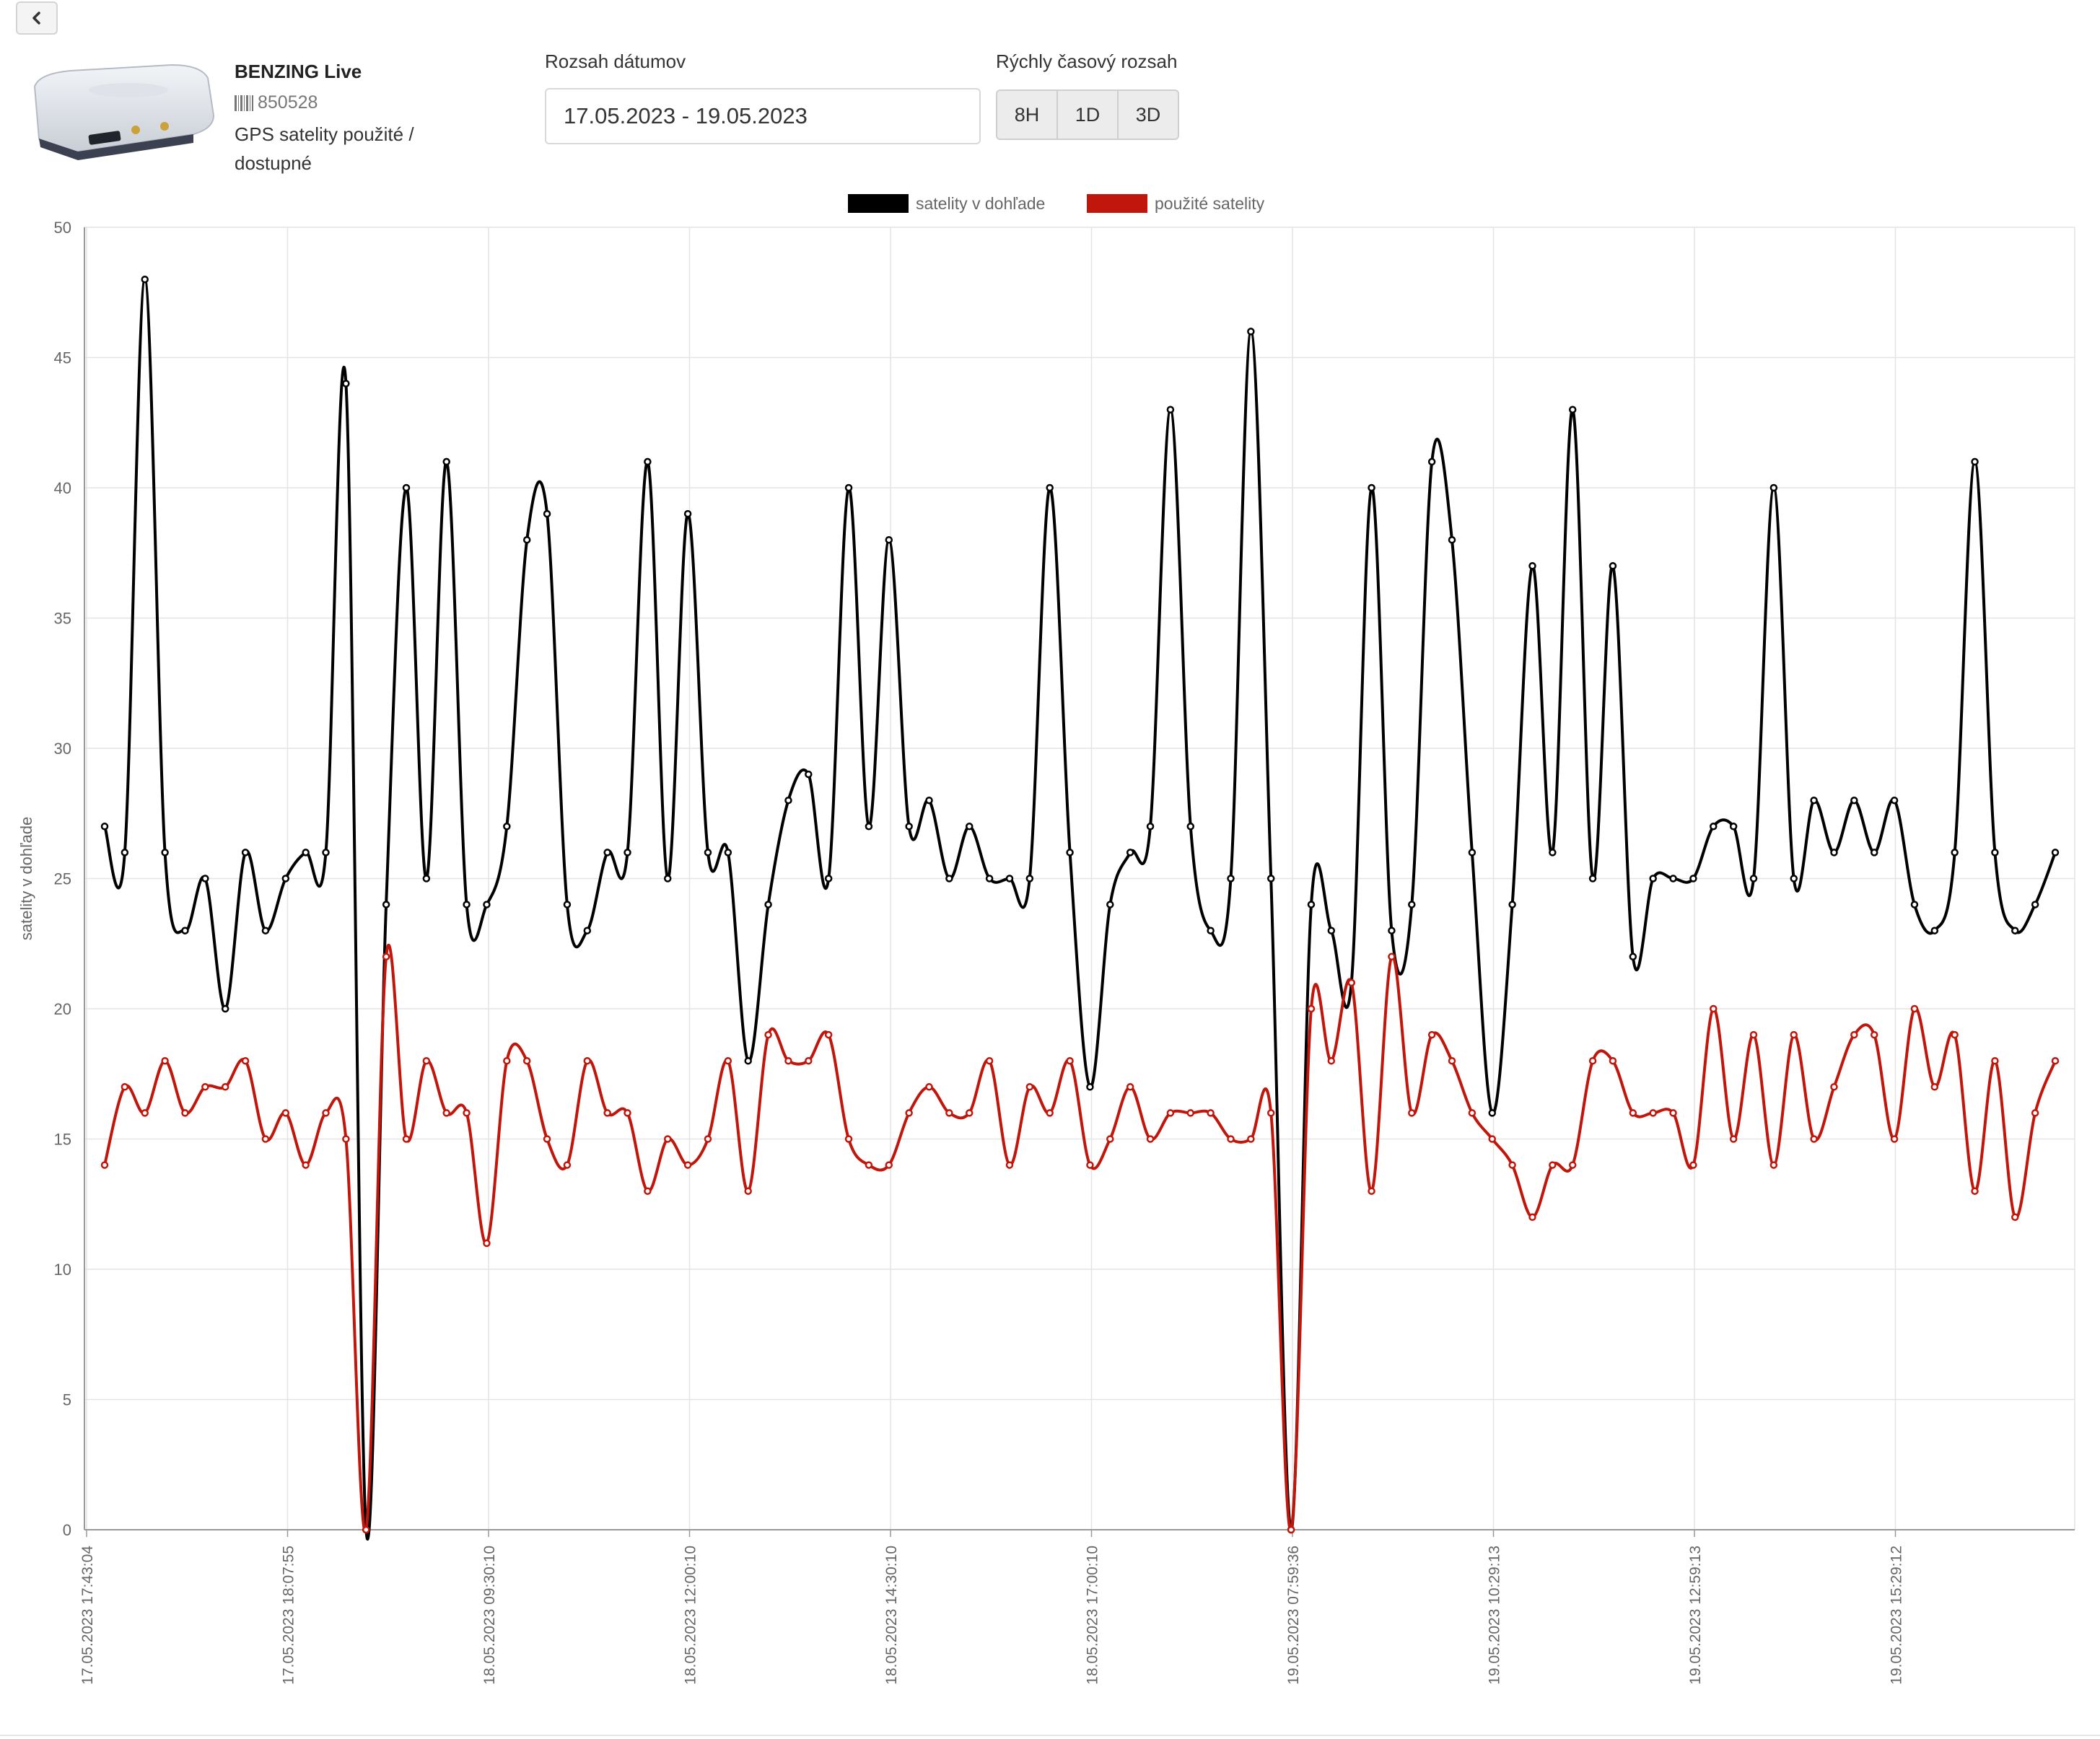 This screenshot has width=2100, height=1739. What do you see at coordinates (37, 18) in the screenshot?
I see `back-button` at bounding box center [37, 18].